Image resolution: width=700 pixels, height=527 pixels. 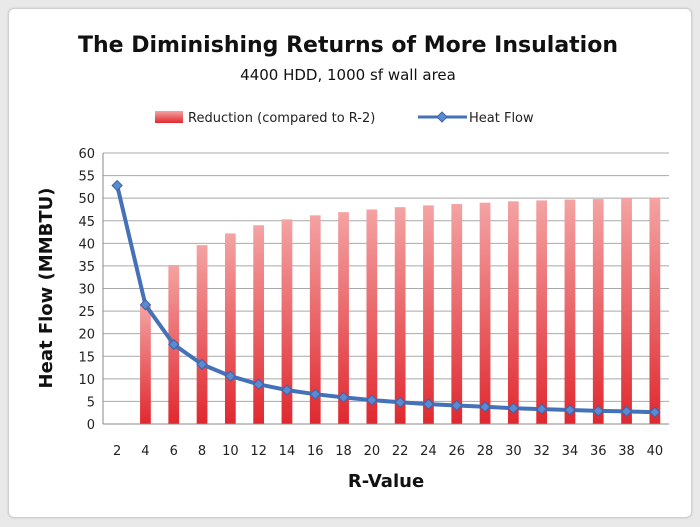 What do you see at coordinates (655, 451) in the screenshot?
I see `x-tick-label: 40` at bounding box center [655, 451].